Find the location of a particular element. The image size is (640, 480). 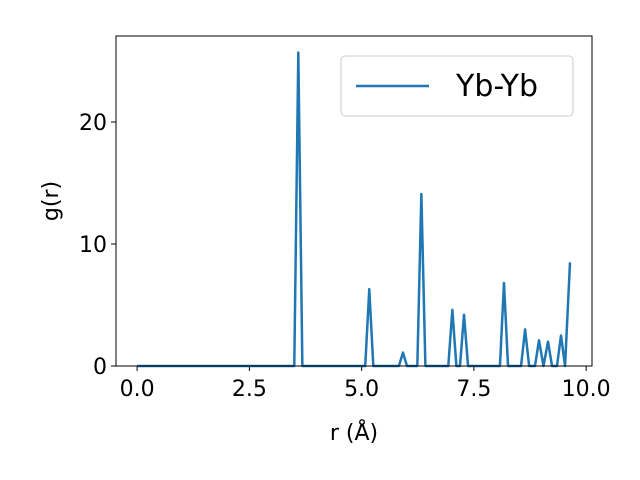

y-tick-label: 10 is located at coordinates (93, 245).